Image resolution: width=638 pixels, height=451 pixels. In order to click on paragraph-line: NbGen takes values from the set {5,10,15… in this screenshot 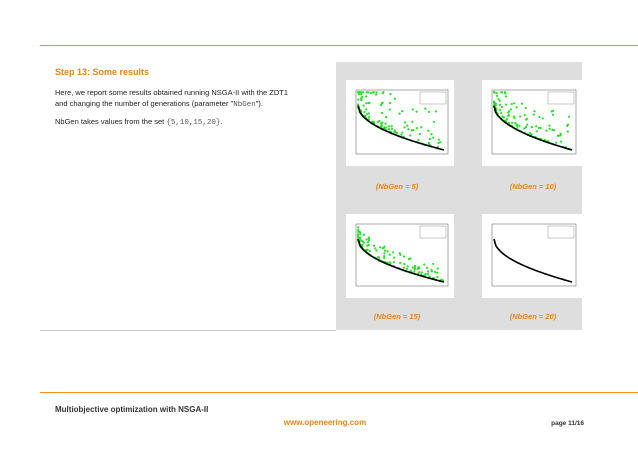, I will do `click(138, 122)`.